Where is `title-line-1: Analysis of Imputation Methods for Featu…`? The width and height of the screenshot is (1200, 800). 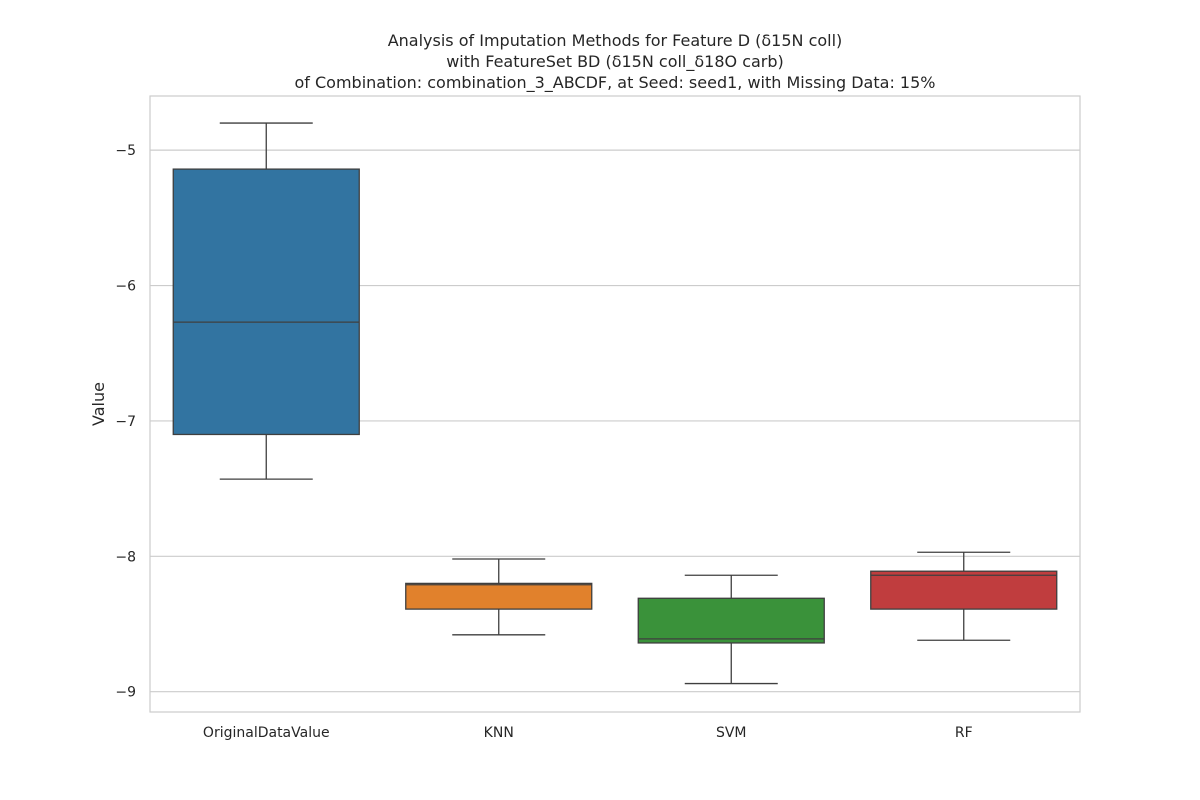
title-line-1: Analysis of Imputation Methods for Featu… is located at coordinates (615, 40).